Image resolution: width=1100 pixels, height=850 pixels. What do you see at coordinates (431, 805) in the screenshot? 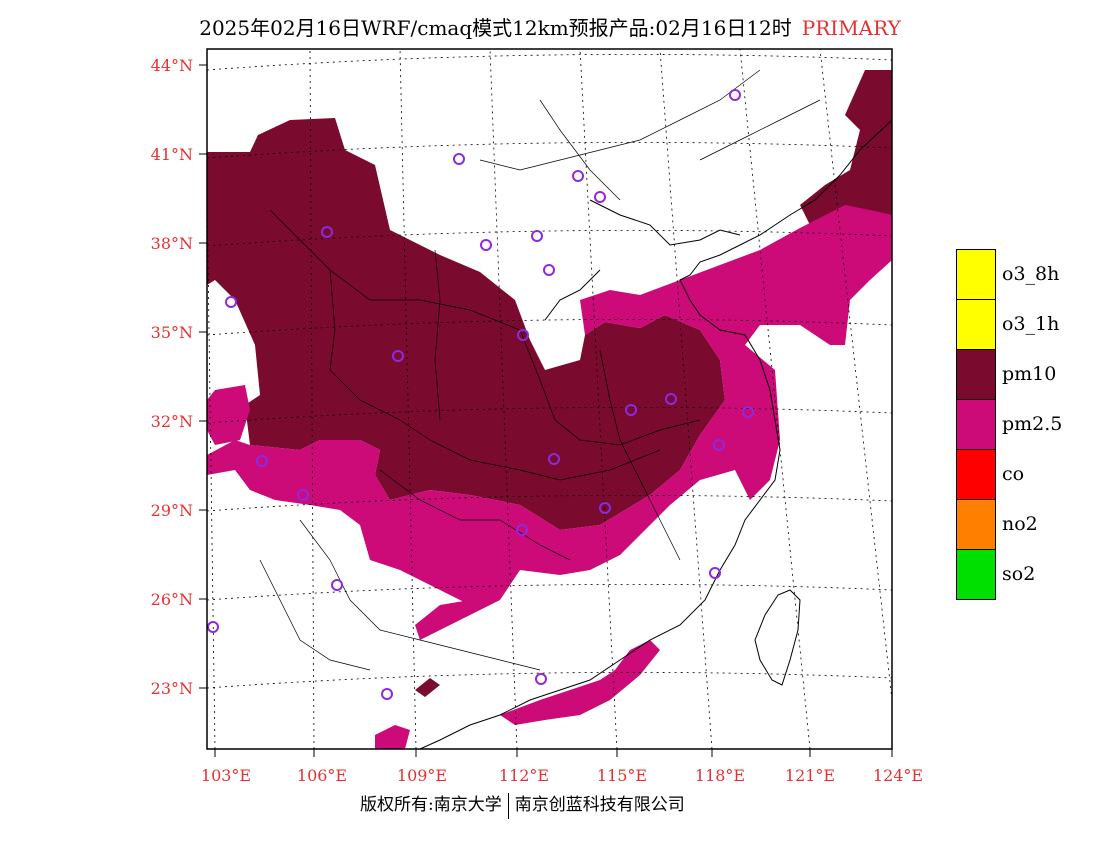
I see `footer-left: 版权所有:南京大学` at bounding box center [431, 805].